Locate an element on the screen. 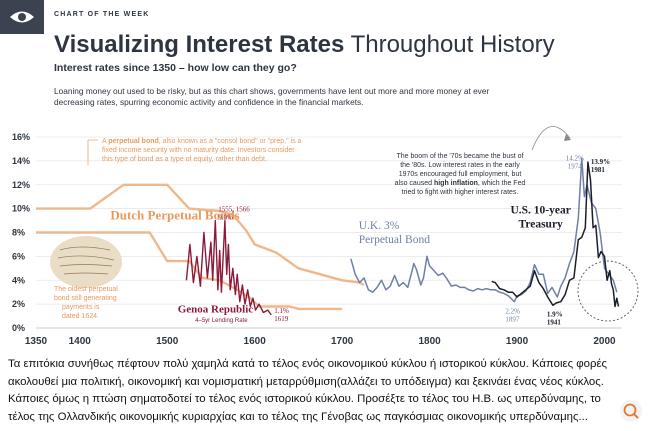 This screenshot has height=431, width=650. dutch-upper-line is located at coordinates (200, 235).